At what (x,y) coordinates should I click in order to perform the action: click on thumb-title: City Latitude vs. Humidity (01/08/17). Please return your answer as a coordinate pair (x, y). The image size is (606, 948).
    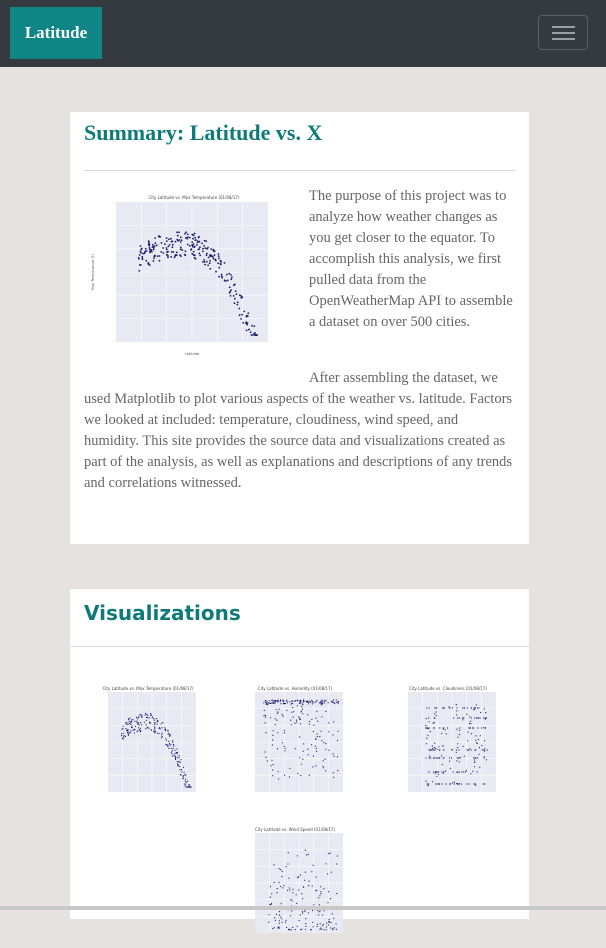
    Looking at the image, I should click on (295, 688).